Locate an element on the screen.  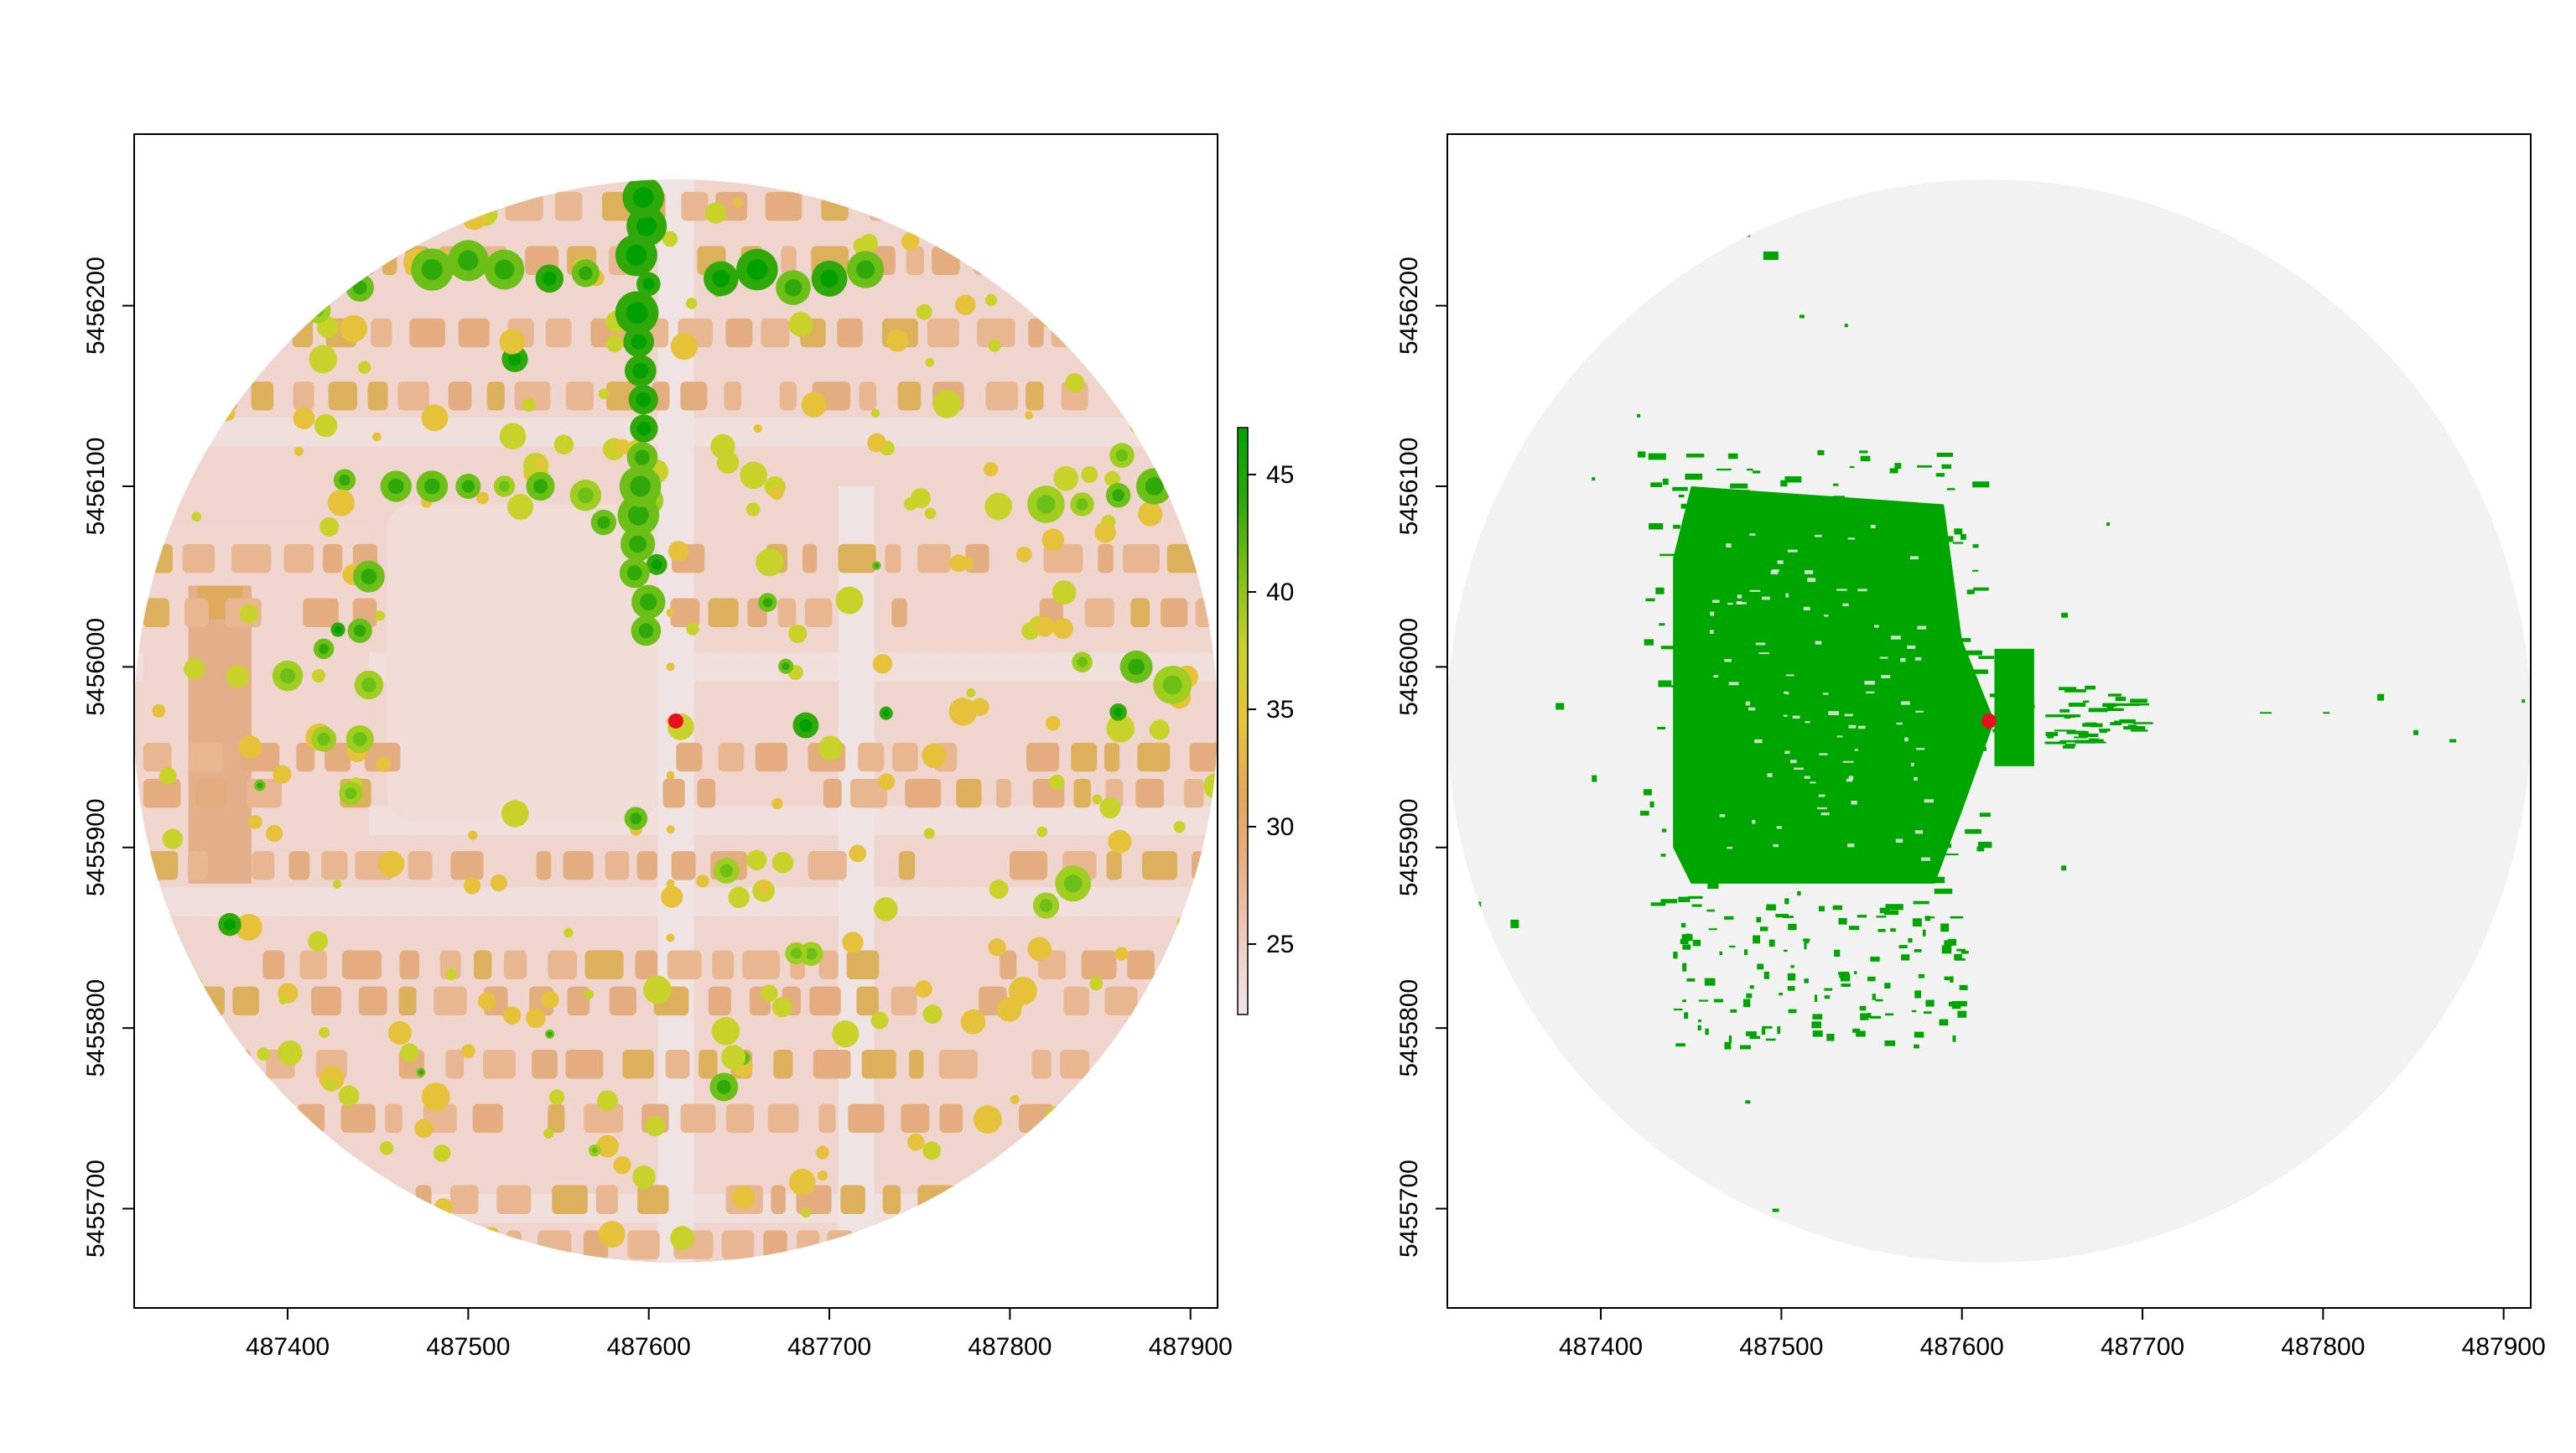
y-tick-label: 5456100 is located at coordinates (96, 487).